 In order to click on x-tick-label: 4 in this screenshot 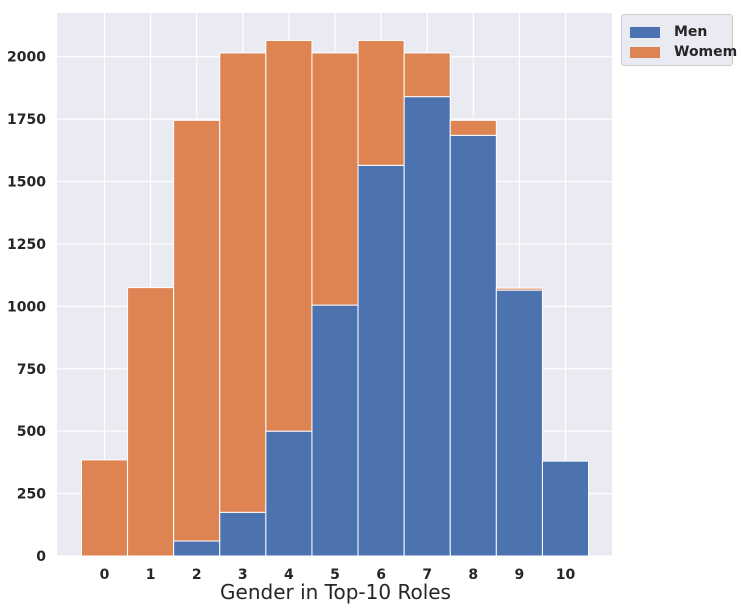, I will do `click(289, 575)`.